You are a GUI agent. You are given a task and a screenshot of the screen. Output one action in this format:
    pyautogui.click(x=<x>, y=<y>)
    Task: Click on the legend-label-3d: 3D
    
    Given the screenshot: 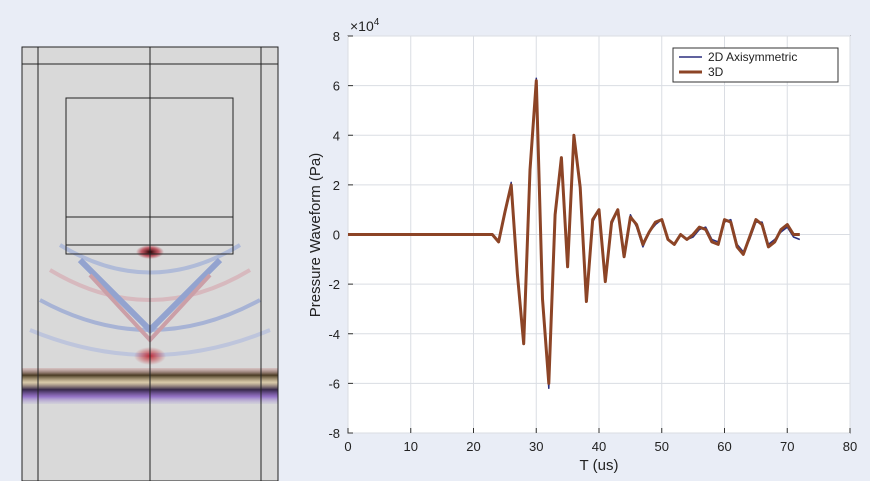 What is the action you would take?
    pyautogui.click(x=716, y=72)
    